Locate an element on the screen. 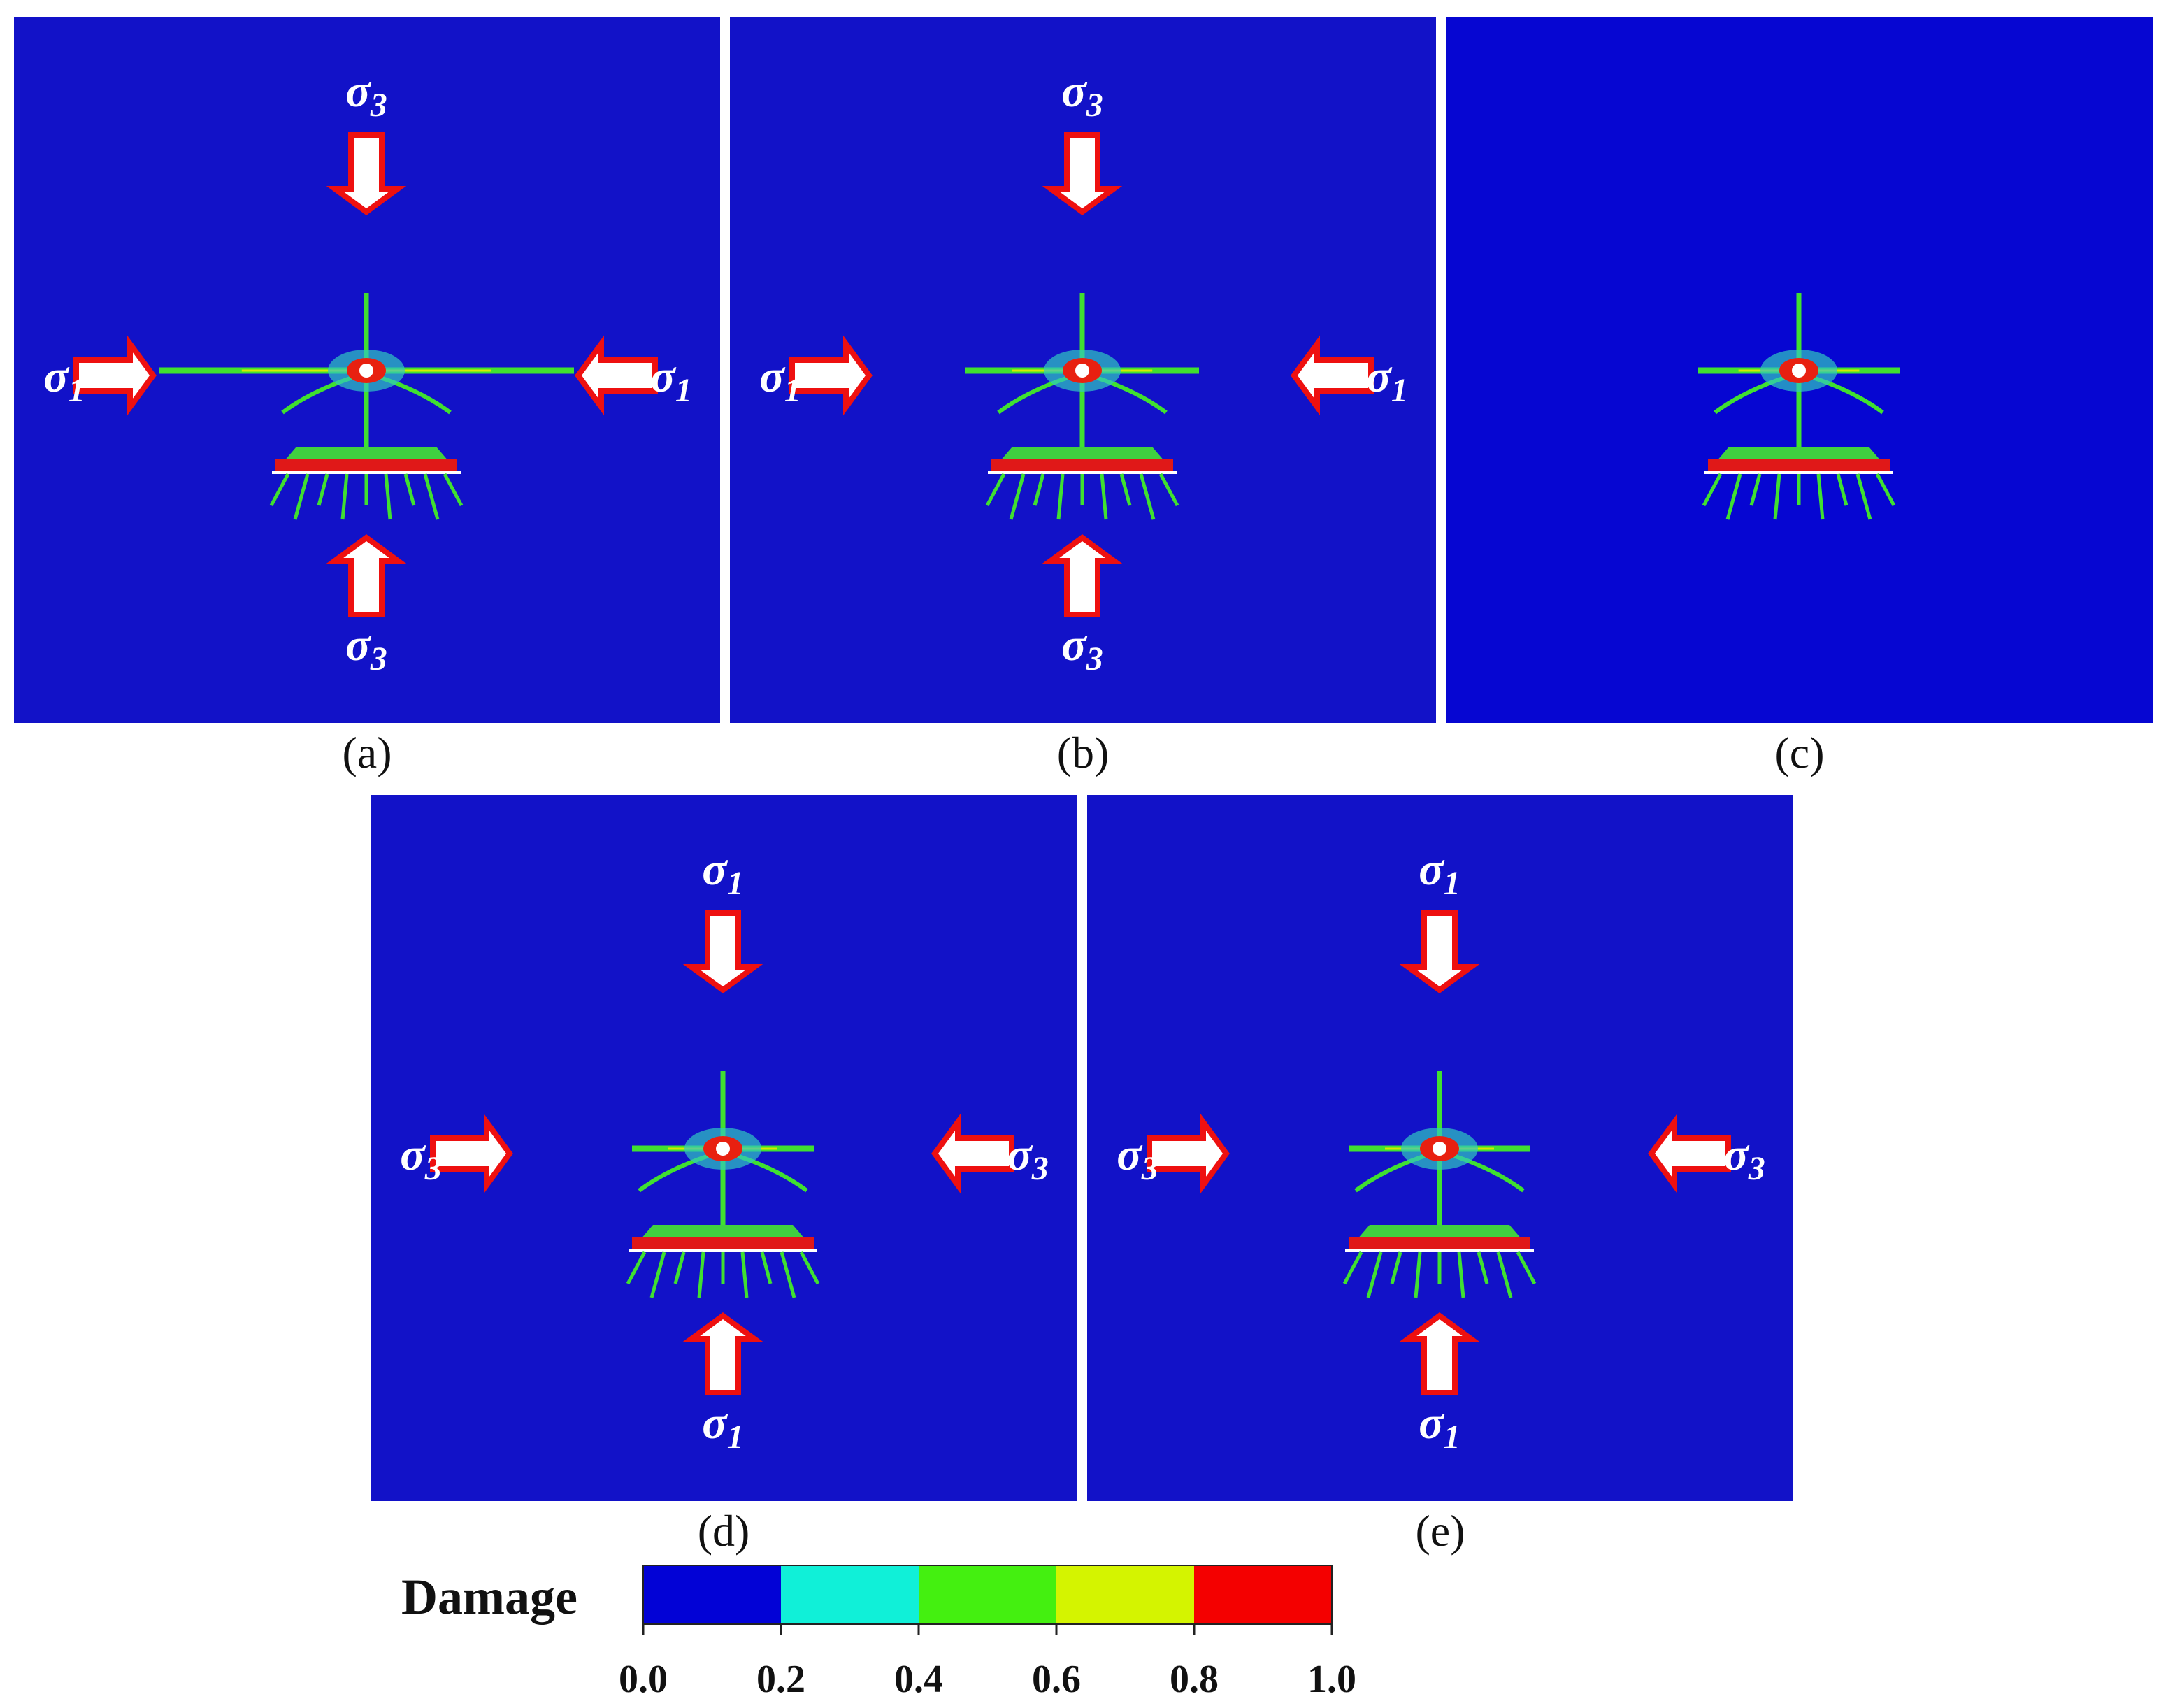 This screenshot has height=1708, width=2168. legend-frame is located at coordinates (987, 1595).